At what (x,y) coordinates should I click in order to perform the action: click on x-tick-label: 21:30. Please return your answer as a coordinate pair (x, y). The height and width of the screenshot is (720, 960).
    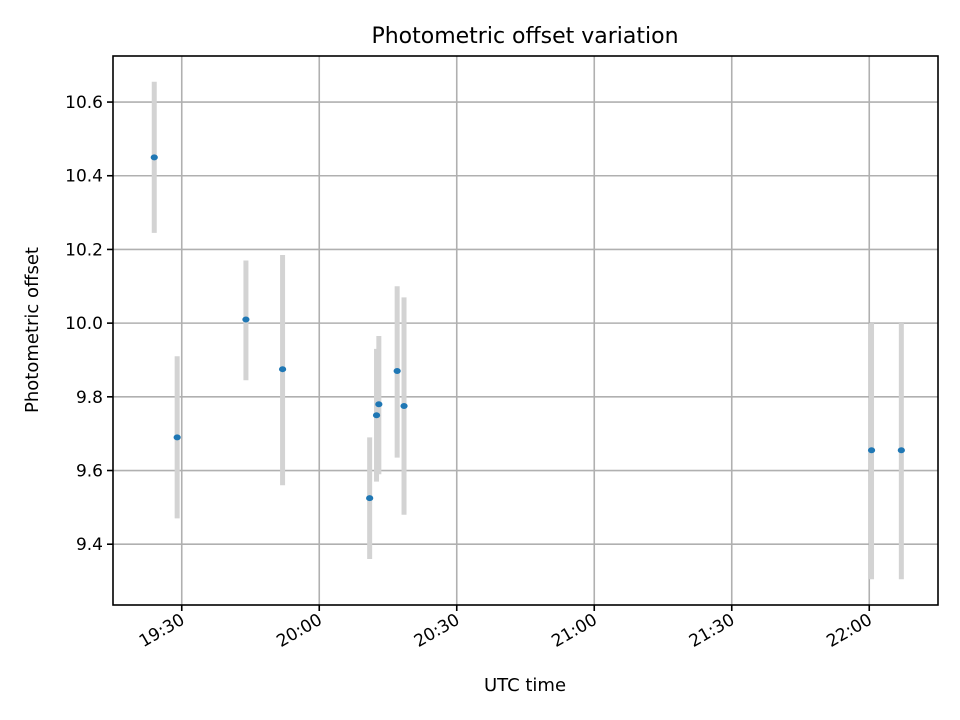
    Looking at the image, I should click on (712, 631).